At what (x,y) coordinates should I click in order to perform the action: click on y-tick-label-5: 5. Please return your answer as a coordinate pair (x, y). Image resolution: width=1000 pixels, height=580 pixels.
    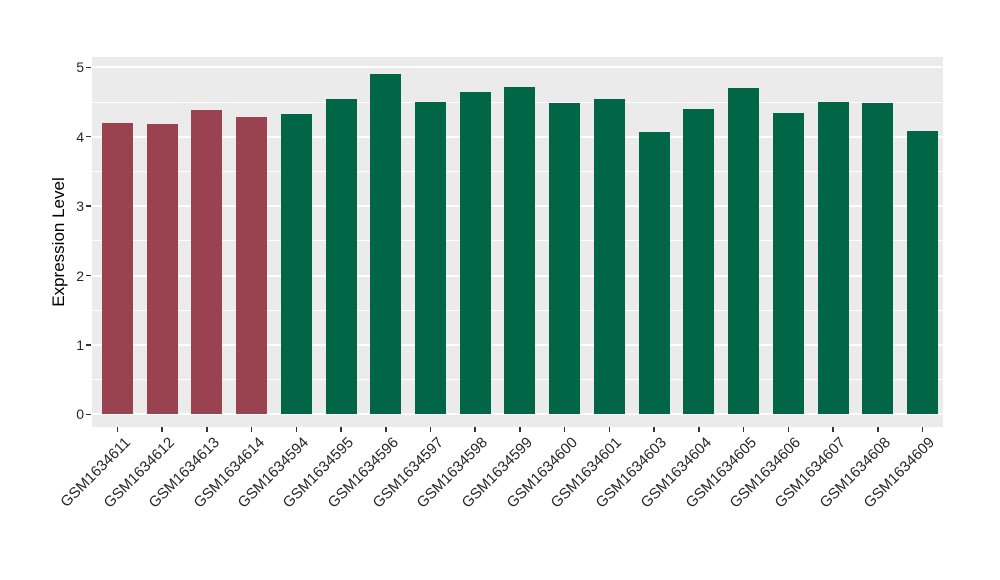
    Looking at the image, I should click on (80, 67).